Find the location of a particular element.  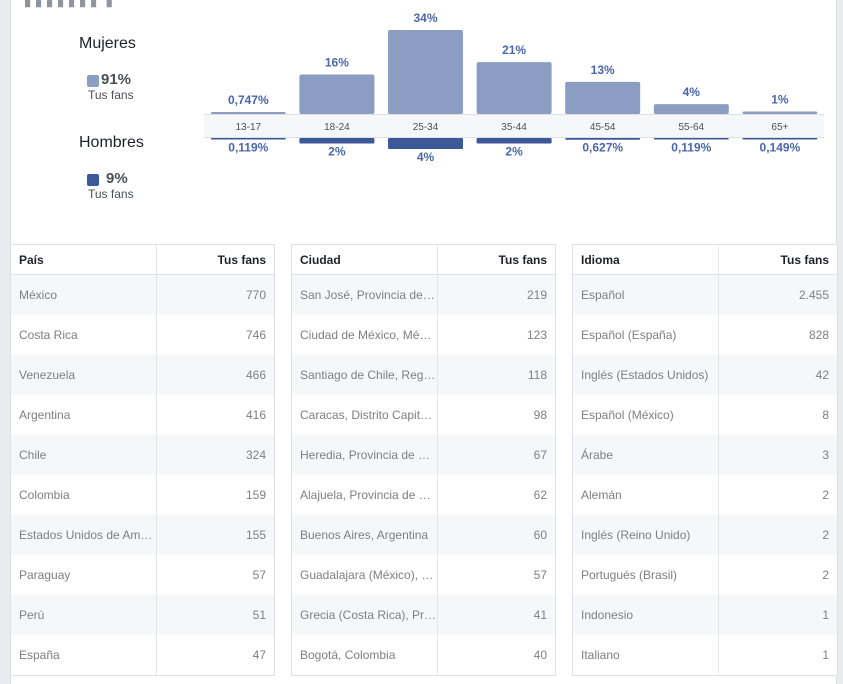

bar-men-65+ is located at coordinates (780, 139).